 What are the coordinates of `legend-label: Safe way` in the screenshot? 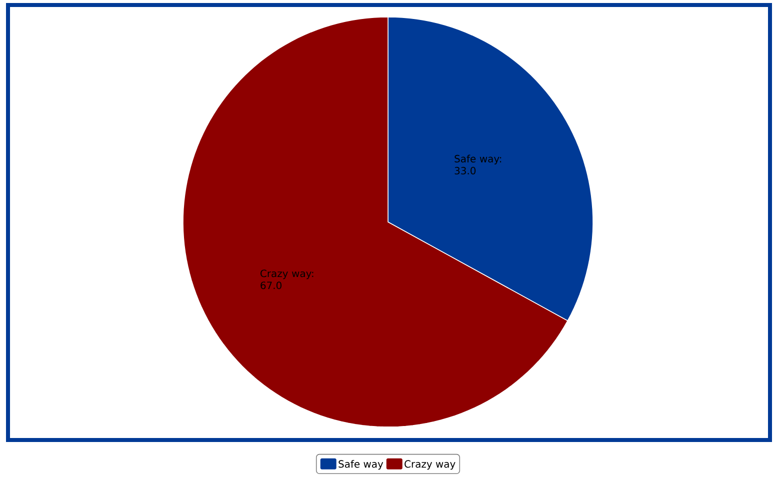 It's located at (361, 465).